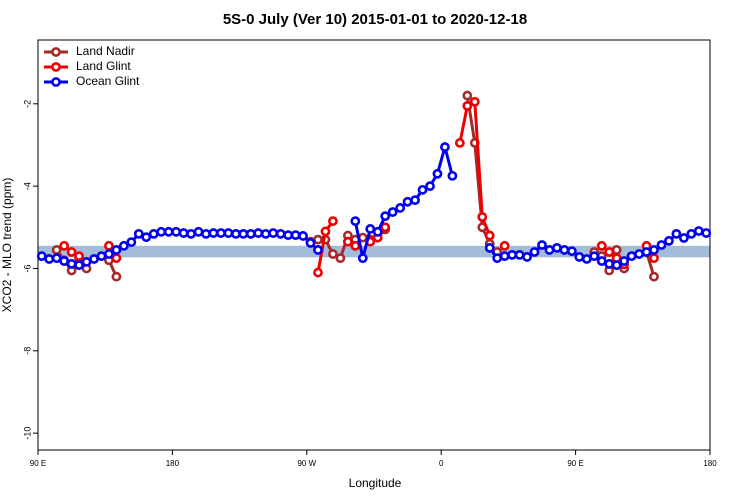  Describe the element at coordinates (38, 463) in the screenshot. I see `x-tick-label: 90 E` at that location.